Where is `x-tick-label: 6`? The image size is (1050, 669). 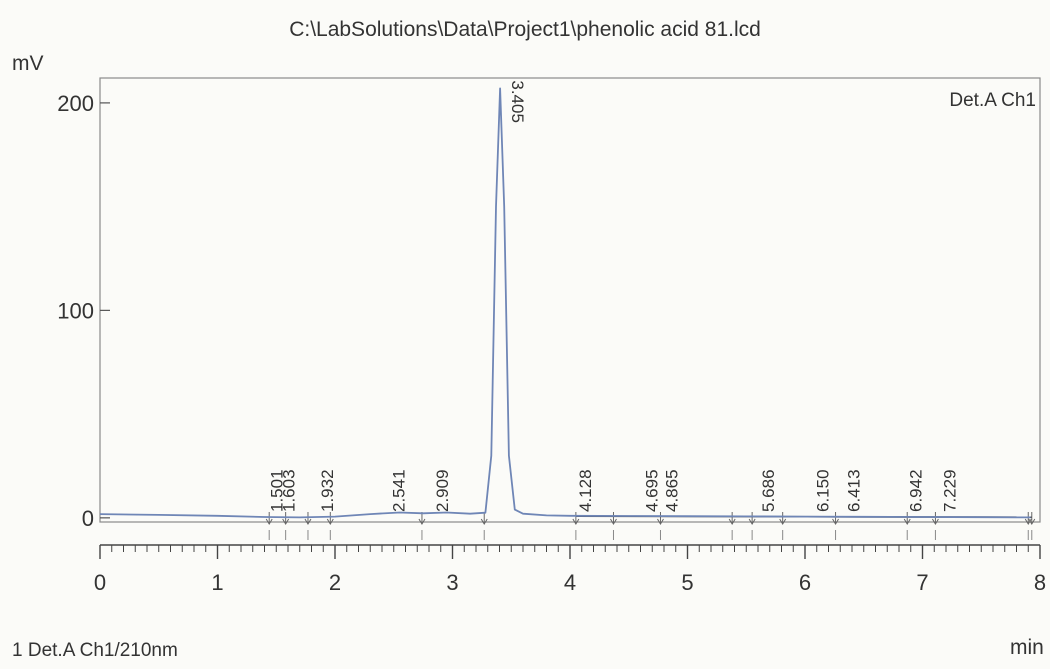
x-tick-label: 6 is located at coordinates (805, 582).